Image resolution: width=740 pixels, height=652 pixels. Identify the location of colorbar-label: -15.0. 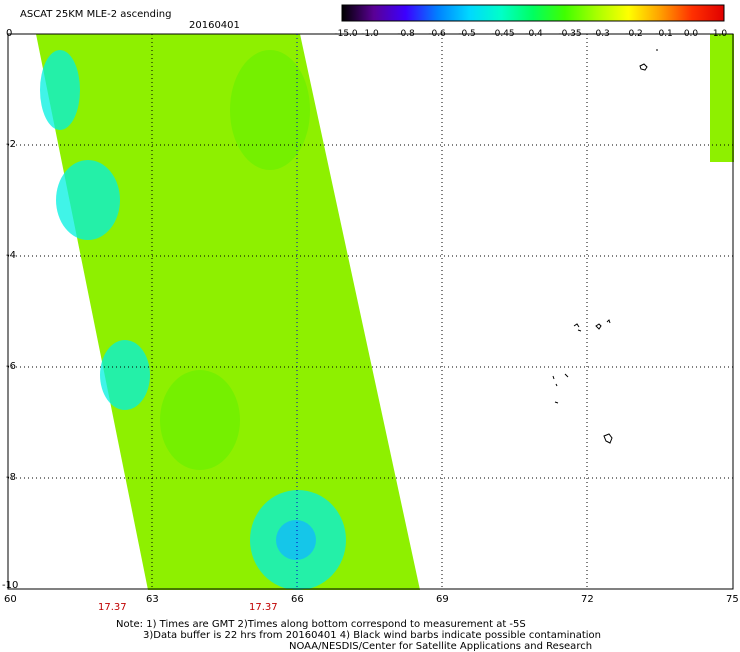
(346, 34).